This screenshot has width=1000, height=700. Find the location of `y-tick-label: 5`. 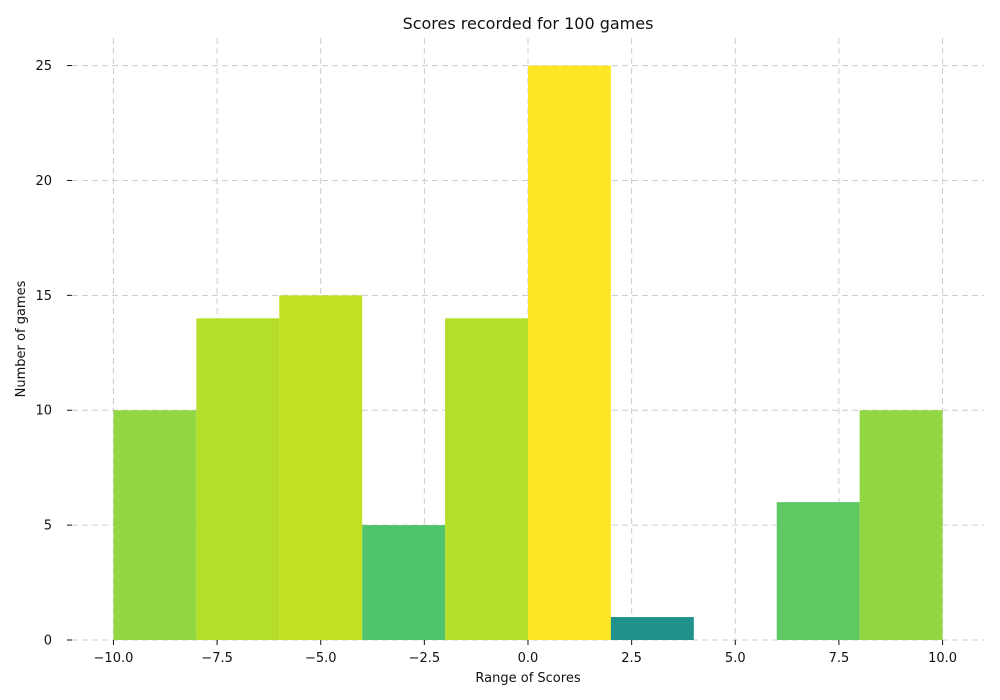

y-tick-label: 5 is located at coordinates (48, 526).